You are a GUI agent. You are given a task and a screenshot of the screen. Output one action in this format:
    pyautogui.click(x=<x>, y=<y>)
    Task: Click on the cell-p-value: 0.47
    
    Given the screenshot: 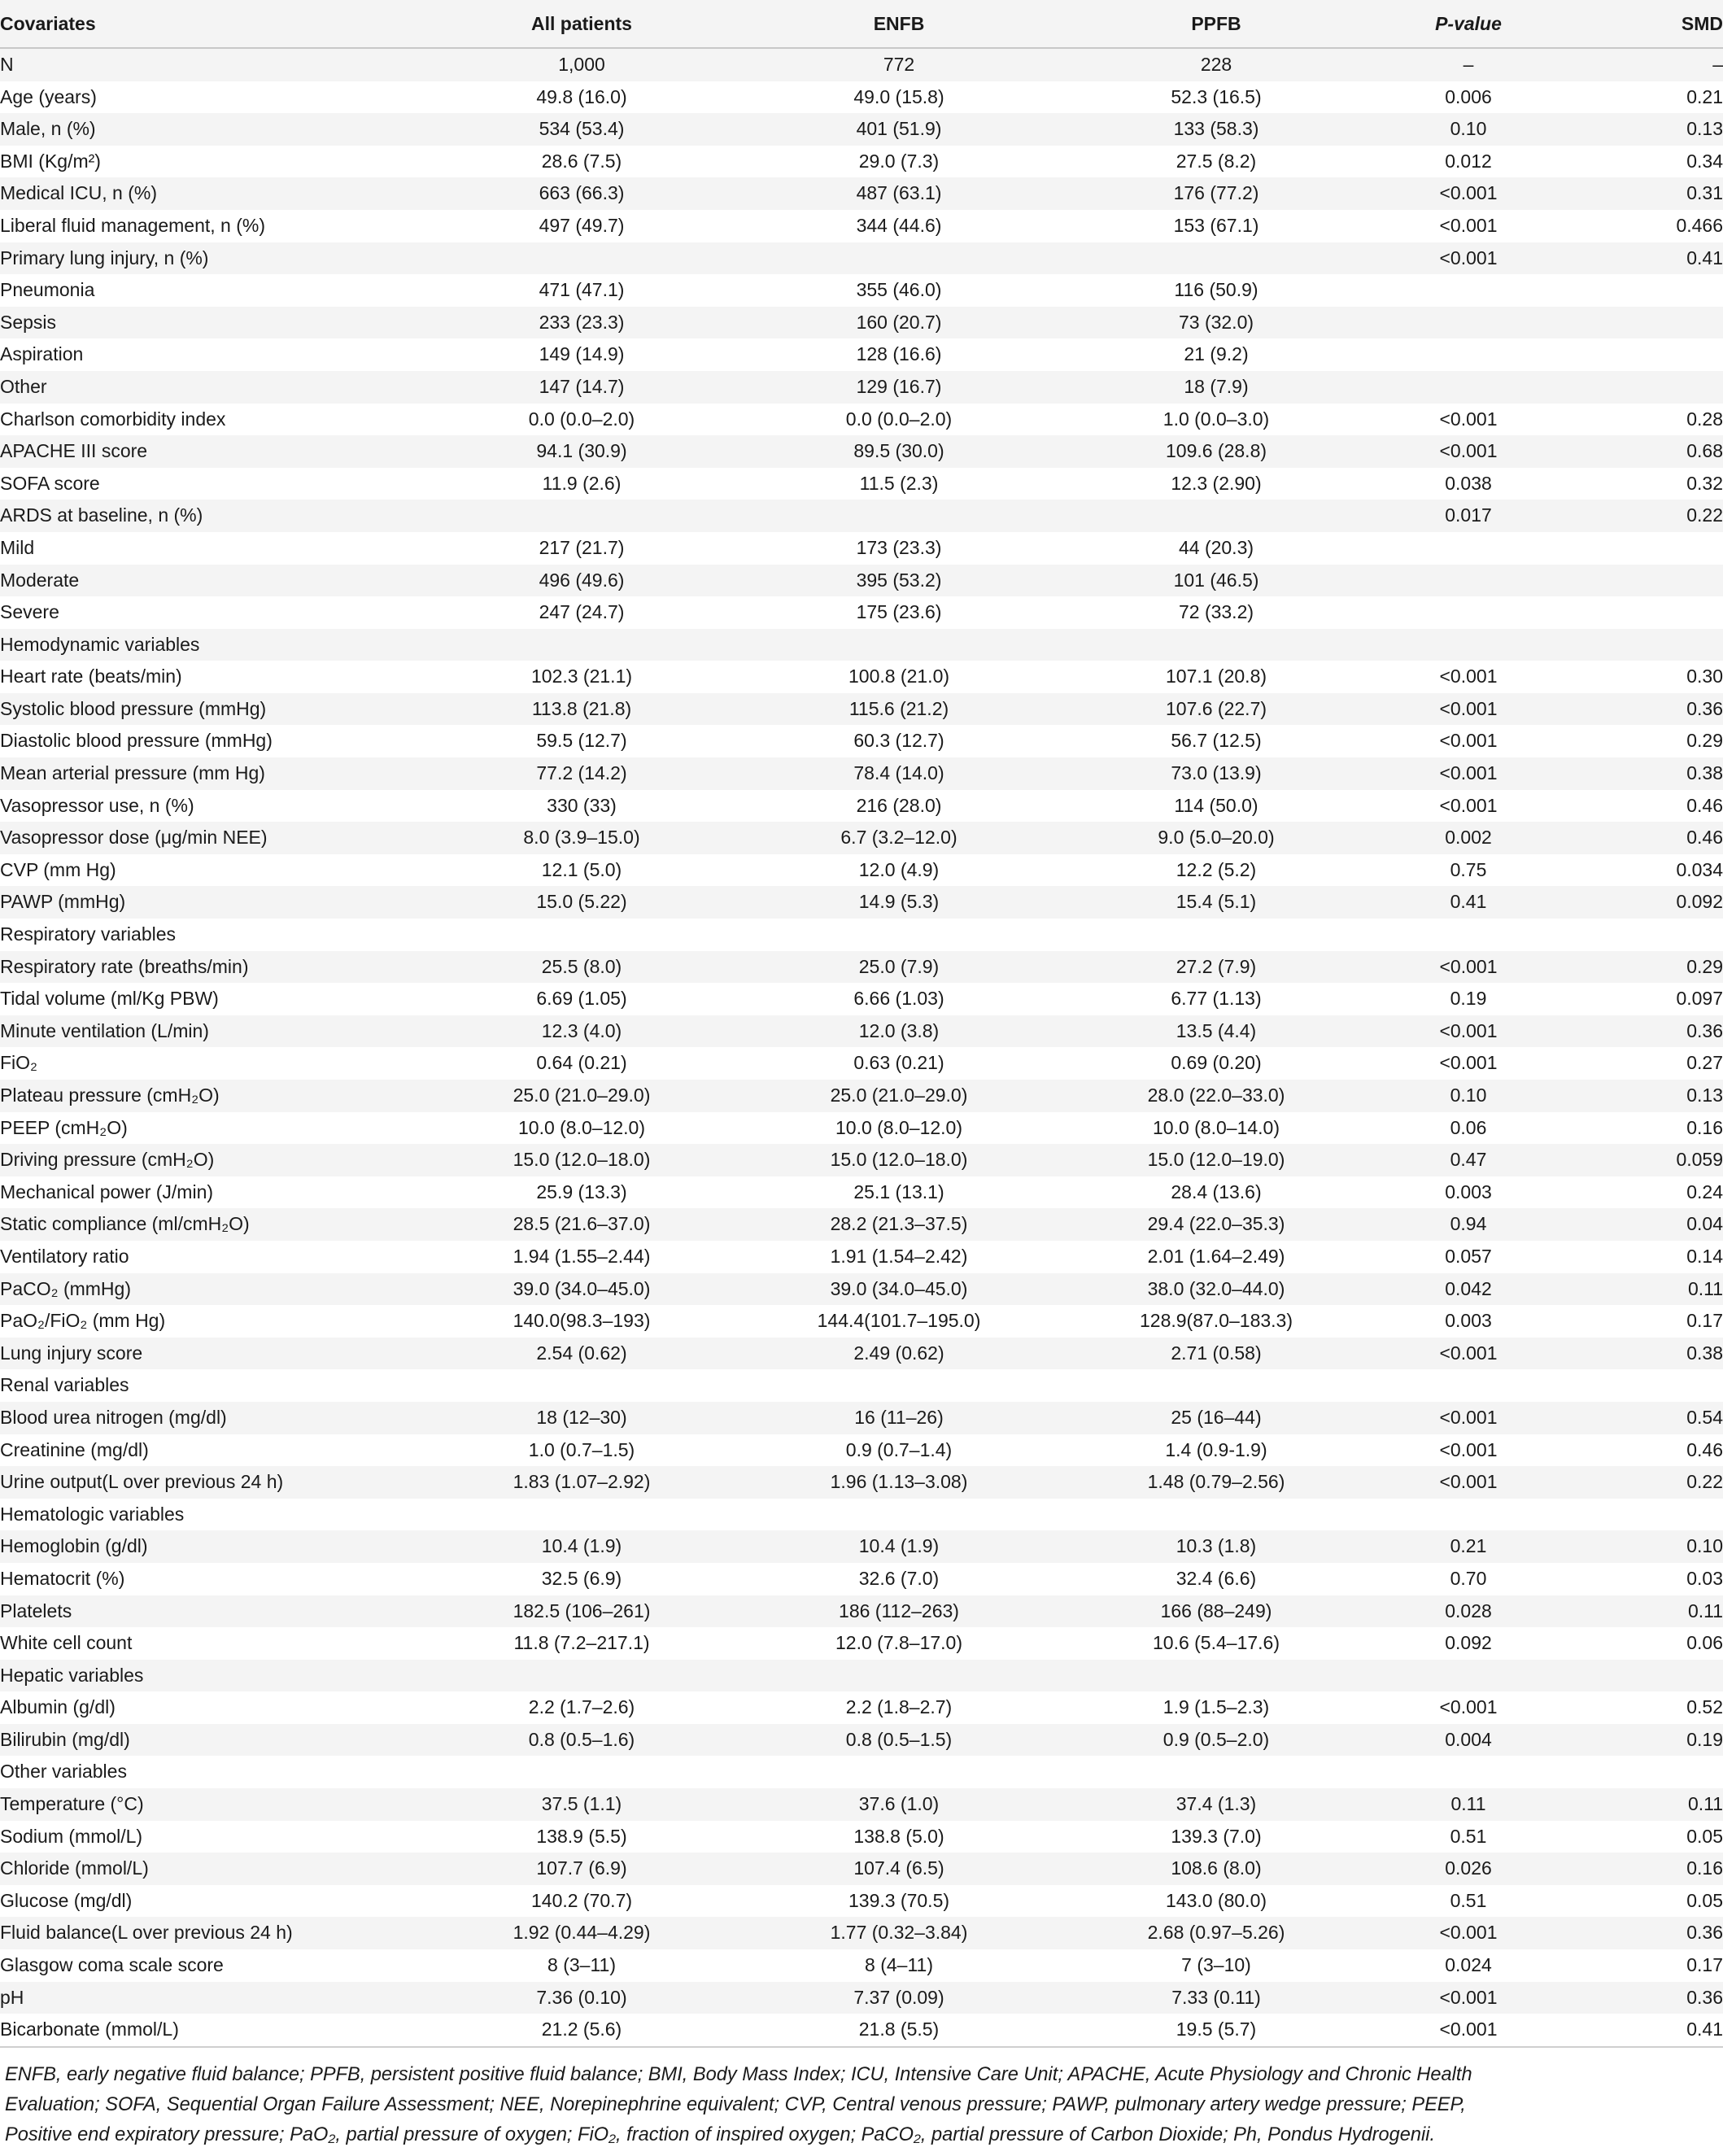 What is the action you would take?
    pyautogui.click(x=1468, y=1160)
    